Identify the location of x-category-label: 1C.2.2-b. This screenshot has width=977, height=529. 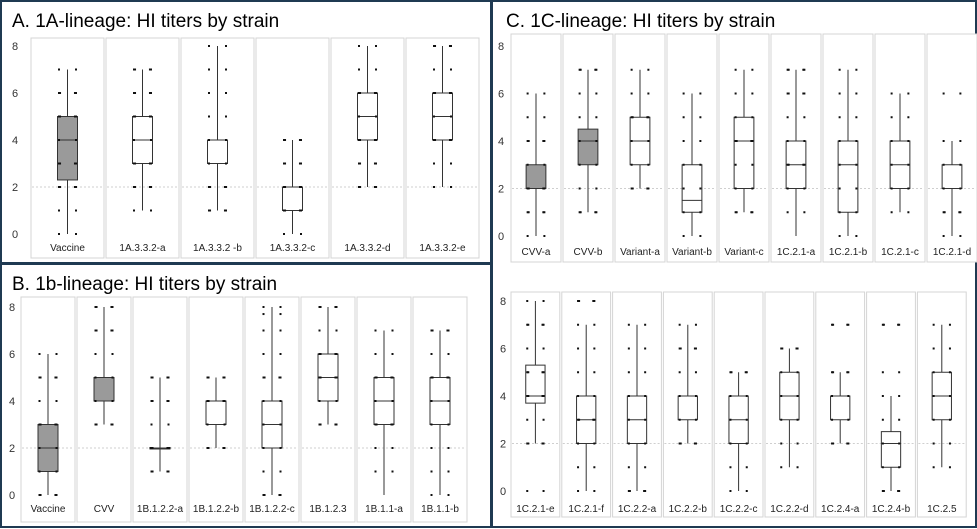
(688, 509).